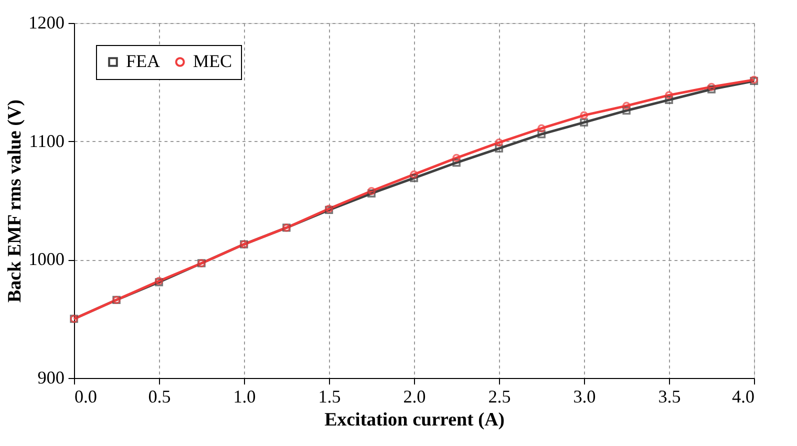 The width and height of the screenshot is (797, 446). I want to click on x-tick-label: 2.5, so click(499, 396).